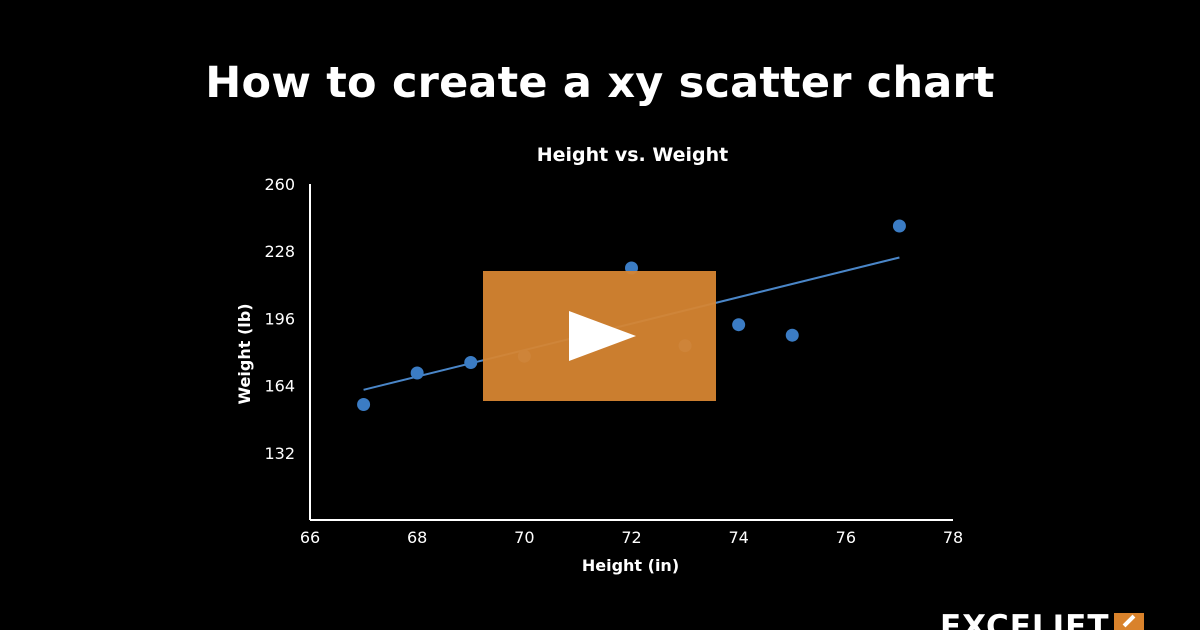  What do you see at coordinates (1025, 619) in the screenshot?
I see `logo-text: EXCELJET` at bounding box center [1025, 619].